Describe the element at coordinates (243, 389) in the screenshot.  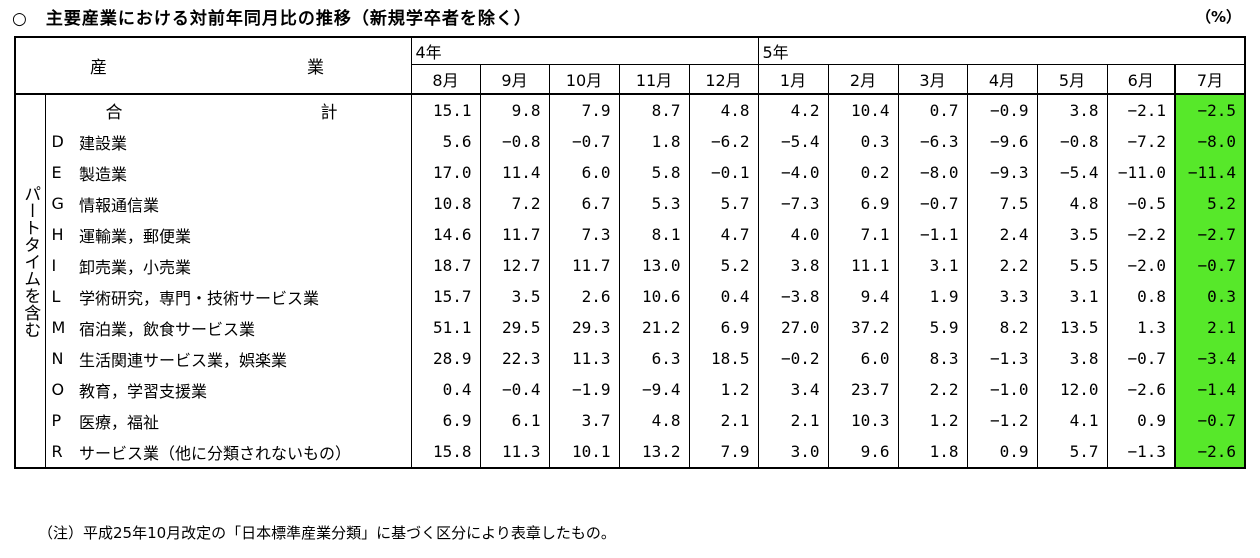
I see `industry-name: 教育，学習支援業` at that location.